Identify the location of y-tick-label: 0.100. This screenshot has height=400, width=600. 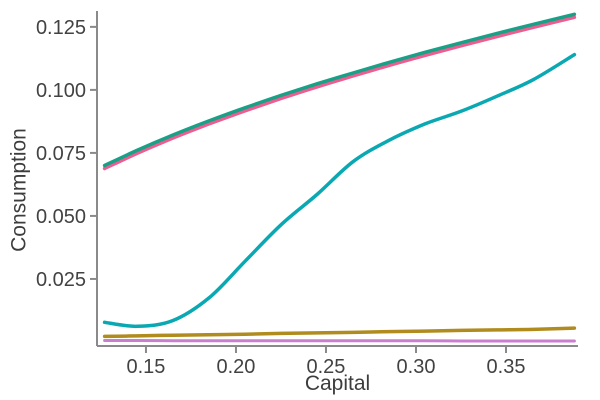
(61, 91).